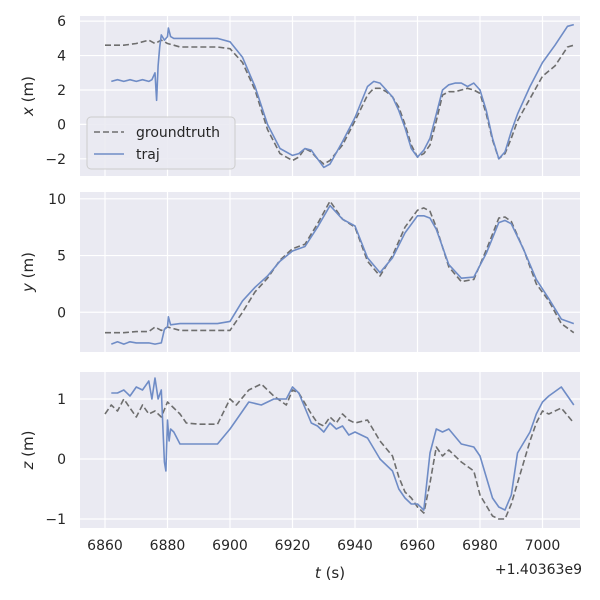  I want to click on y-tick-label: 5, so click(61, 257).